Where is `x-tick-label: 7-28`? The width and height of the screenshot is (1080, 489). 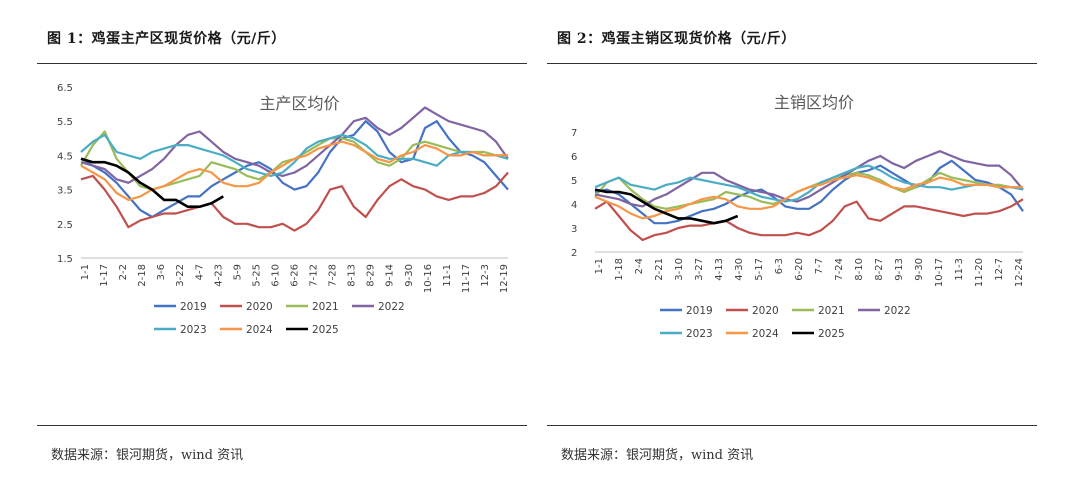
x-tick-label: 7-28 is located at coordinates (333, 275).